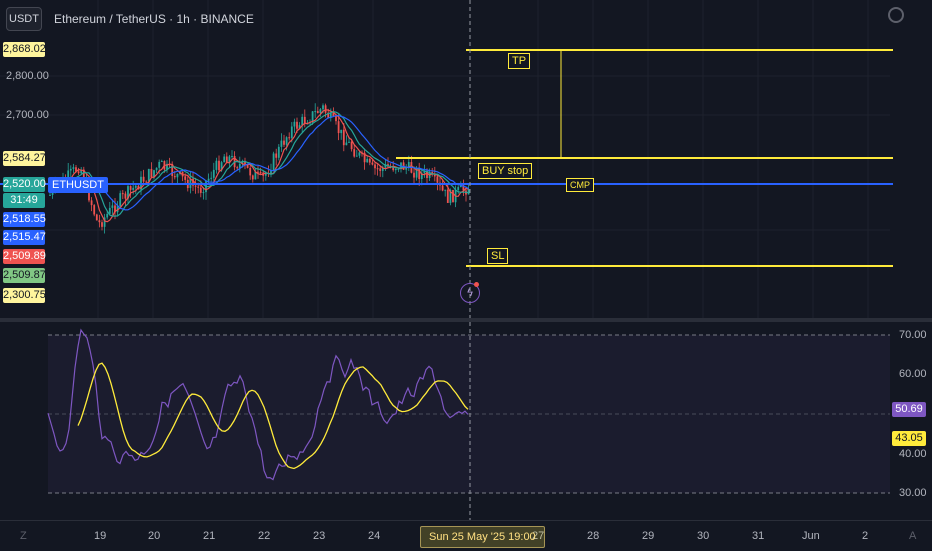  What do you see at coordinates (23, 536) in the screenshot?
I see `auto-scale-icon: Z` at bounding box center [23, 536].